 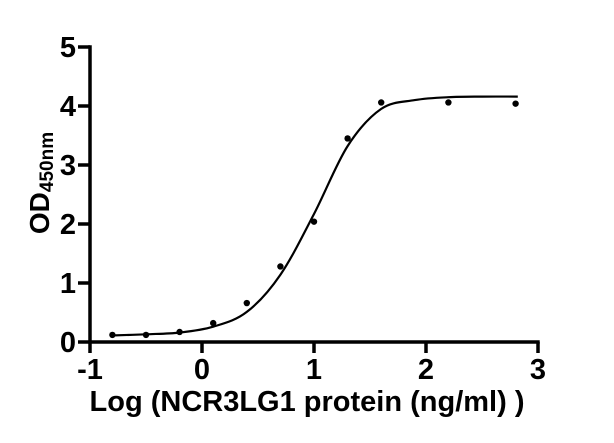 I want to click on y-tick-label: 5, so click(x=68, y=48).